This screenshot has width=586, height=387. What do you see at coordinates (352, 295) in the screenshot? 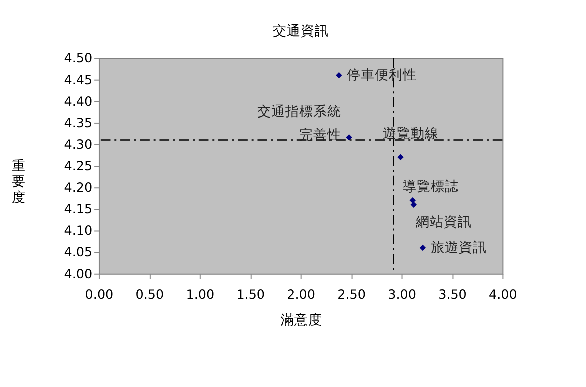
I see `x-tick-label: 2.50` at bounding box center [352, 295].